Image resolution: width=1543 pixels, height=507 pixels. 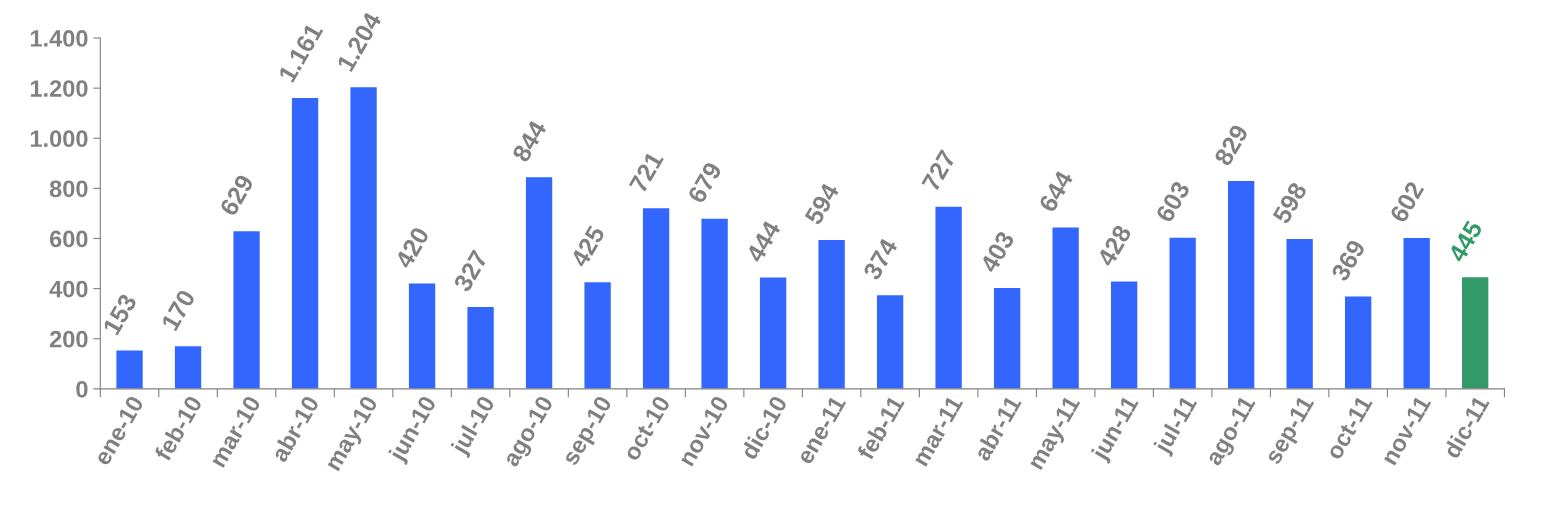 I want to click on data-label: 403, so click(x=997, y=252).